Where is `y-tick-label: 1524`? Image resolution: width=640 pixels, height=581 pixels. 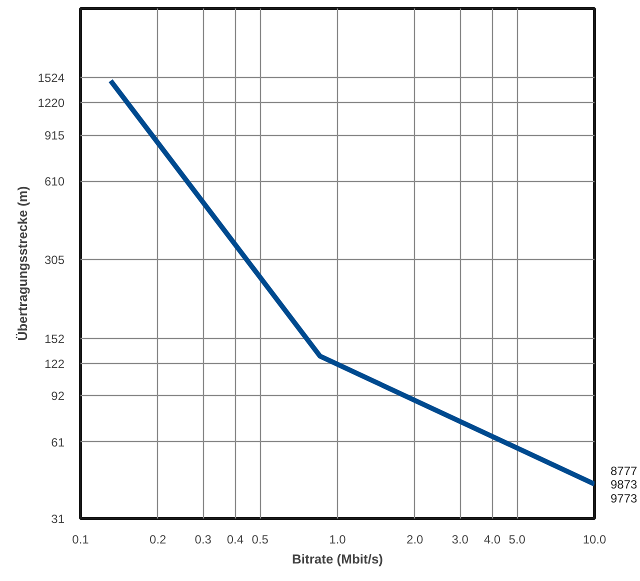
y-tick-label: 1524 is located at coordinates (51, 77).